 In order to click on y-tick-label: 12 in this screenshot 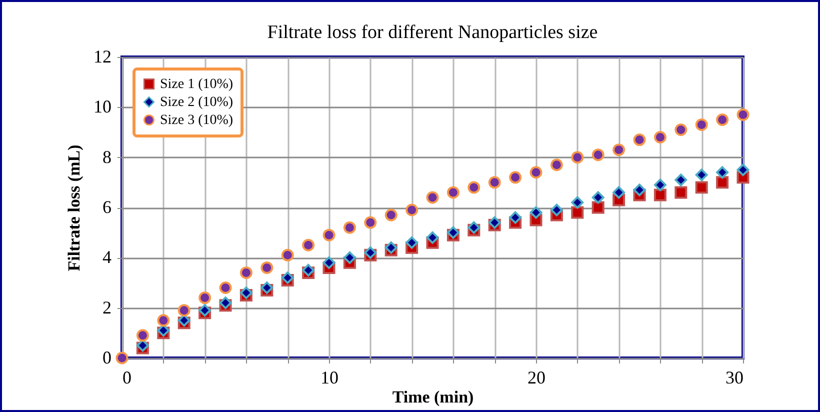, I will do `click(103, 56)`.